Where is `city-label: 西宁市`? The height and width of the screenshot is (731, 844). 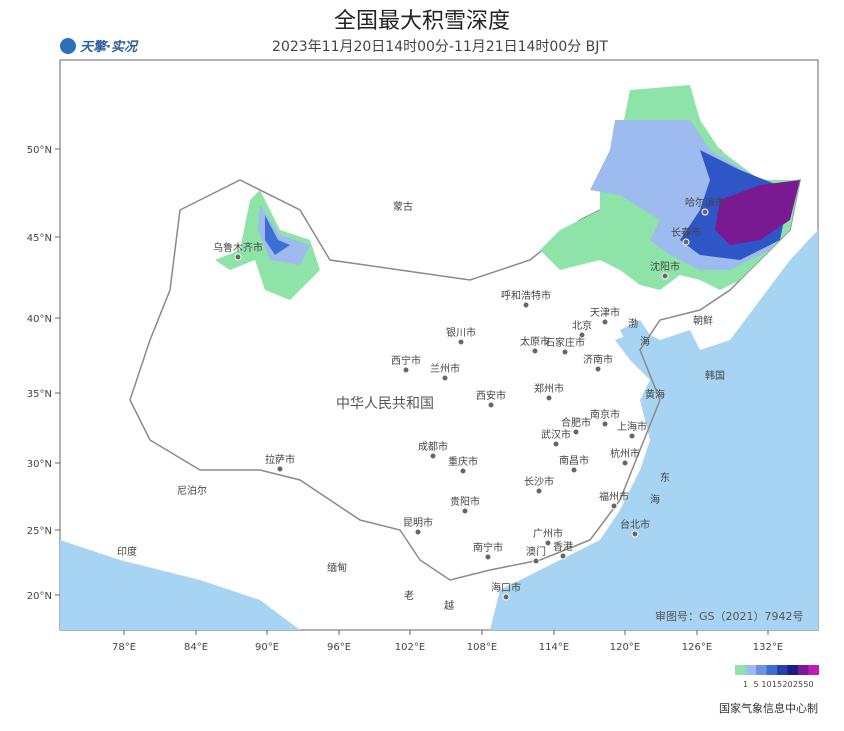
city-label: 西宁市 is located at coordinates (406, 360).